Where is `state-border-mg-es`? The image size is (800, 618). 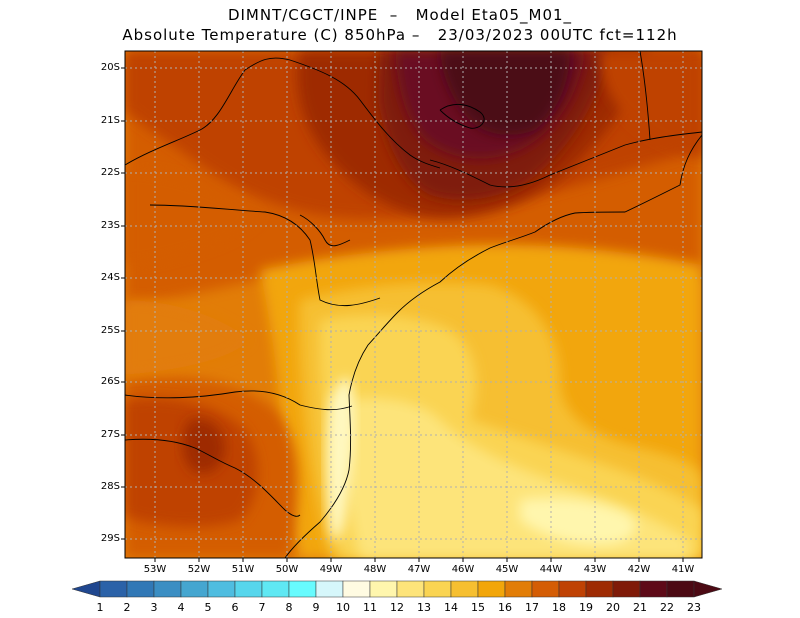
state-border-mg-es is located at coordinates (645, 96).